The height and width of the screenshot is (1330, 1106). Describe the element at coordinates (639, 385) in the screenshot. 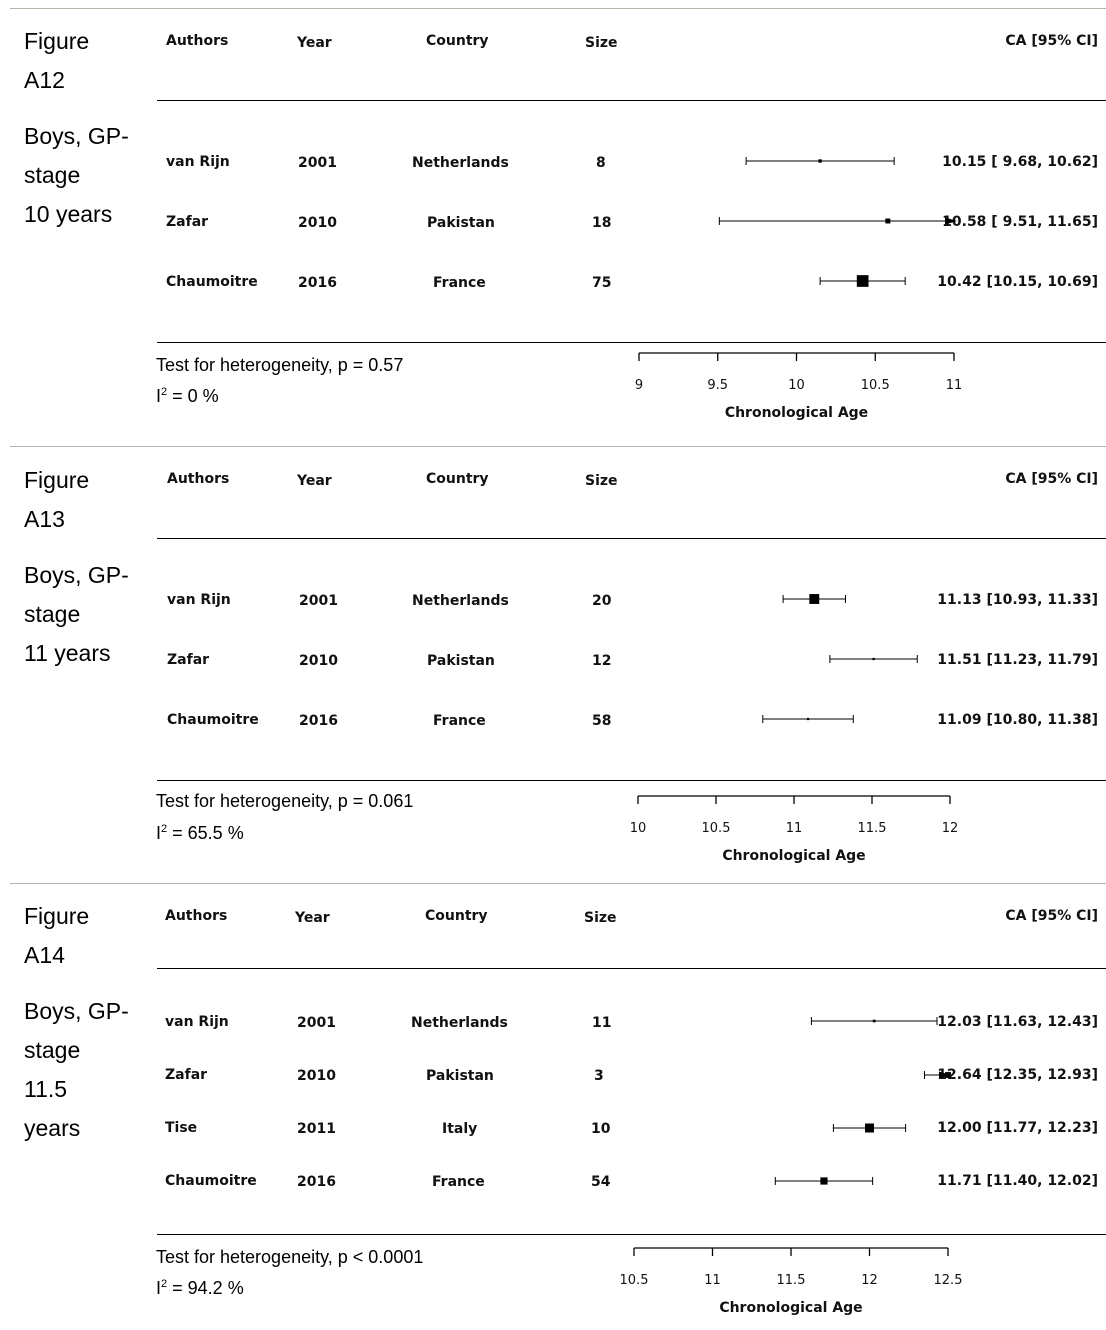

I see `x-tick-label: 9` at that location.